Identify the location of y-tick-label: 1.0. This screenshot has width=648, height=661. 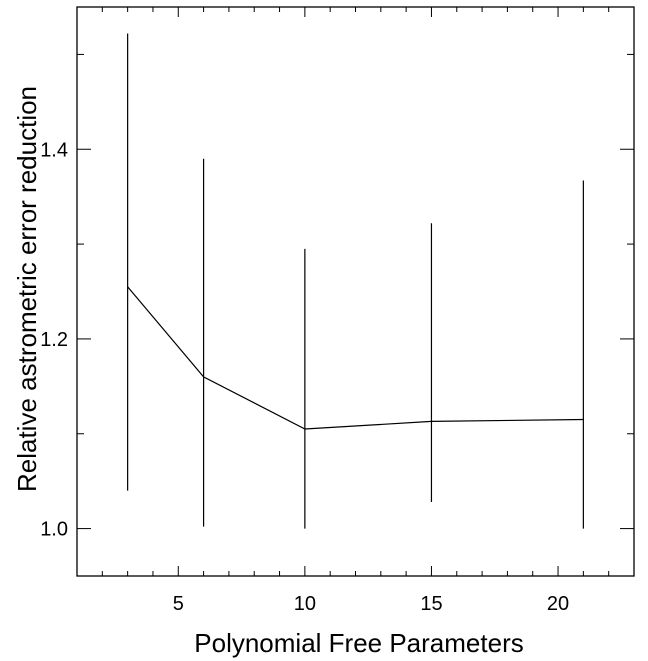
(54, 530).